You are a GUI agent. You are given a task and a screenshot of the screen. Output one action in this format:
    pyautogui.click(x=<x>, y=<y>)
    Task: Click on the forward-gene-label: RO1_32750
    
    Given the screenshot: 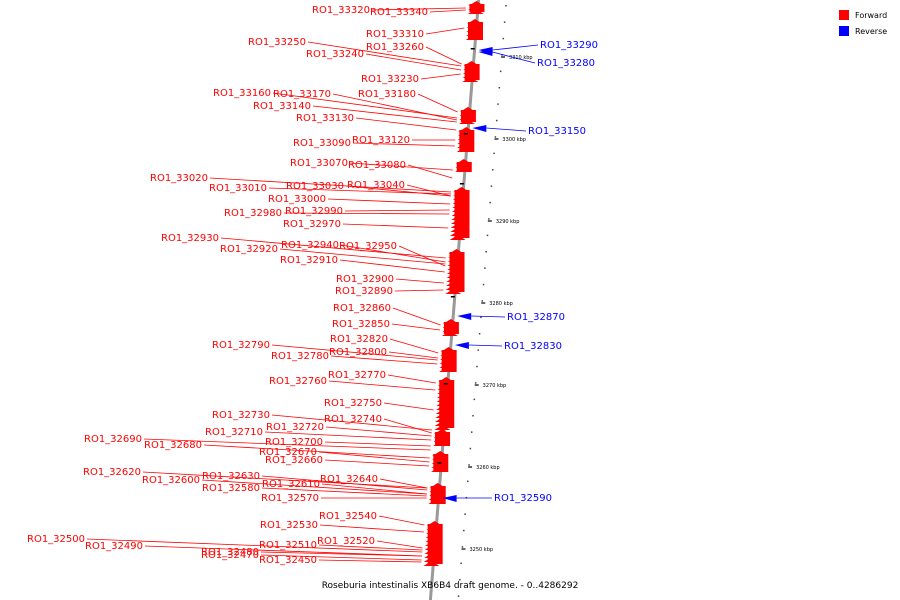 What is the action you would take?
    pyautogui.click(x=353, y=403)
    